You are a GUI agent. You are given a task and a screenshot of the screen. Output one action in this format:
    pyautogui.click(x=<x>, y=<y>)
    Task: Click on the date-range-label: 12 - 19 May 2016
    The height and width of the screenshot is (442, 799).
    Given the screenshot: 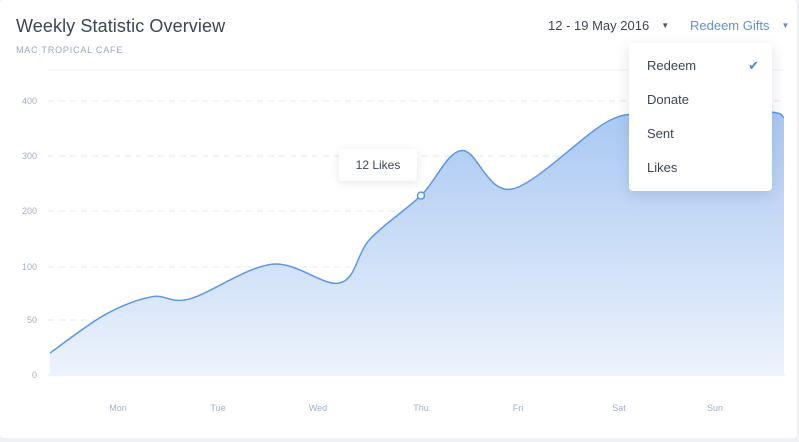 What is the action you would take?
    pyautogui.click(x=599, y=25)
    